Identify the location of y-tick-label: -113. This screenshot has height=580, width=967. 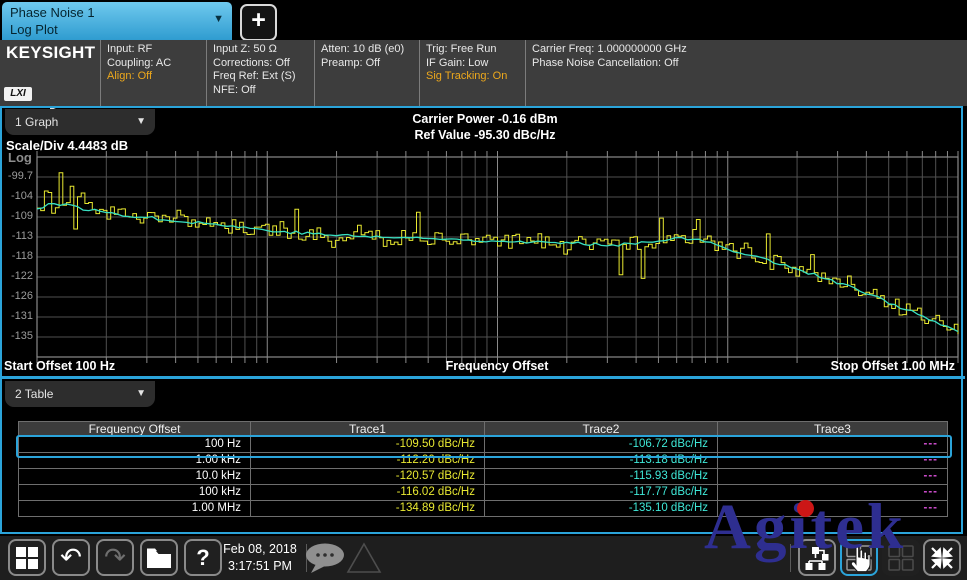
(22, 236).